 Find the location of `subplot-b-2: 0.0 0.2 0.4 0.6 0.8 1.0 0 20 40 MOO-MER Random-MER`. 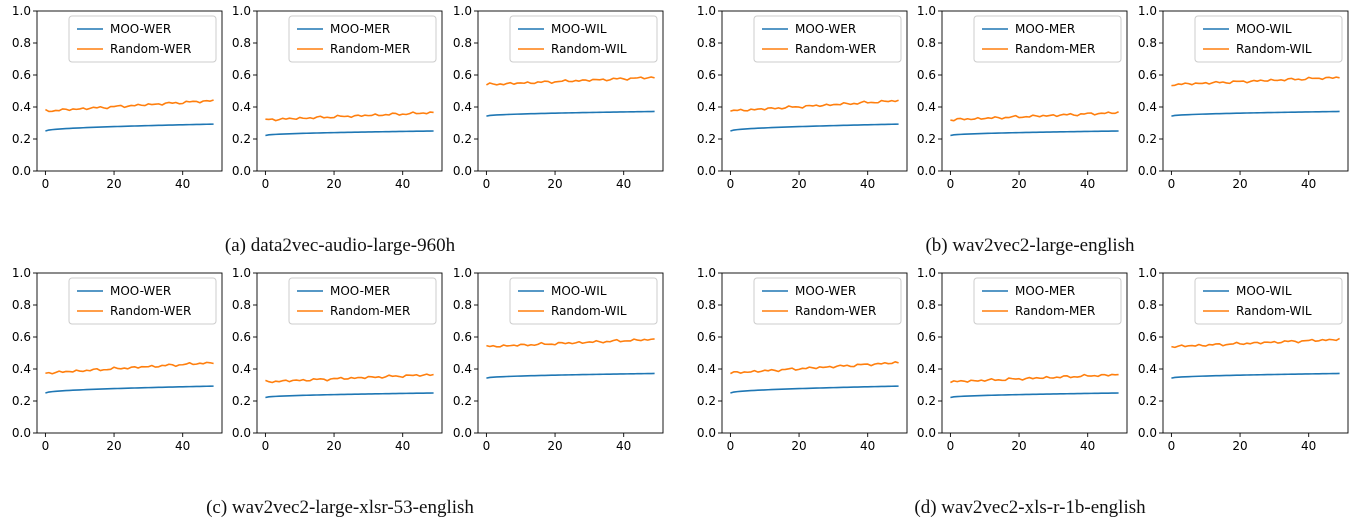

subplot-b-2: 0.0 0.2 0.4 0.6 0.8 1.0 0 20 40 MOO-MER Random-MER is located at coordinates (1022, 97).